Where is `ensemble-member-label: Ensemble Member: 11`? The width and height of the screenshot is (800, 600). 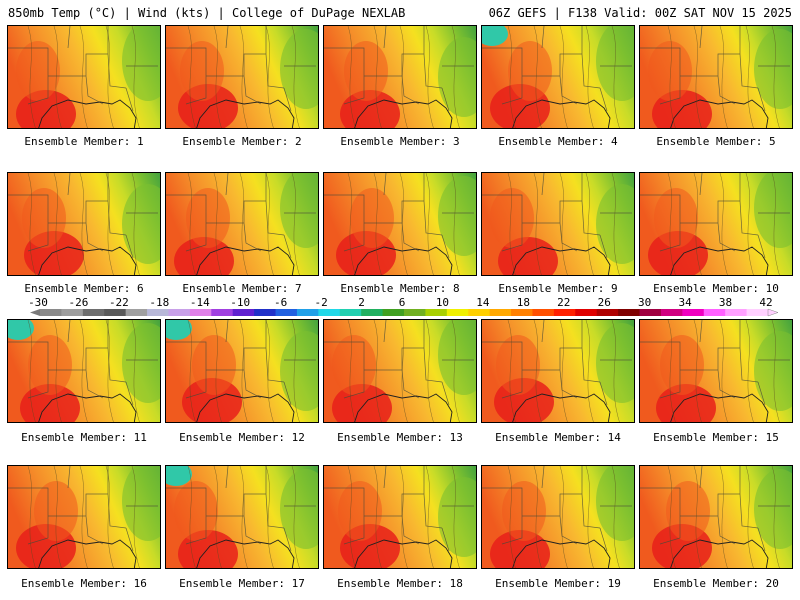 ensemble-member-label: Ensemble Member: 11 is located at coordinates (84, 437).